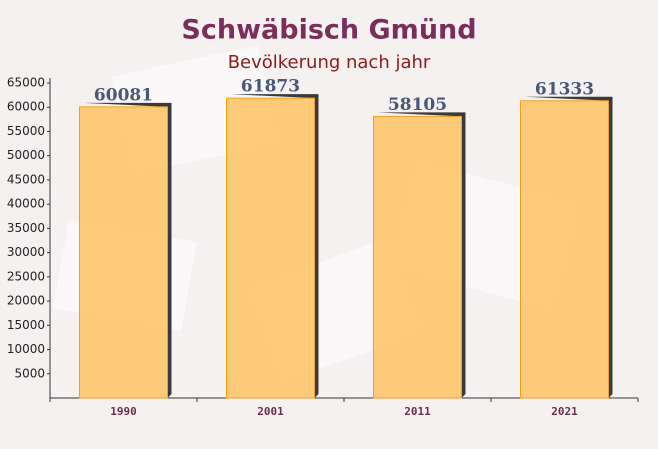 The image size is (658, 449). Describe the element at coordinates (26, 252) in the screenshot. I see `y-tick-label: 30000` at that location.